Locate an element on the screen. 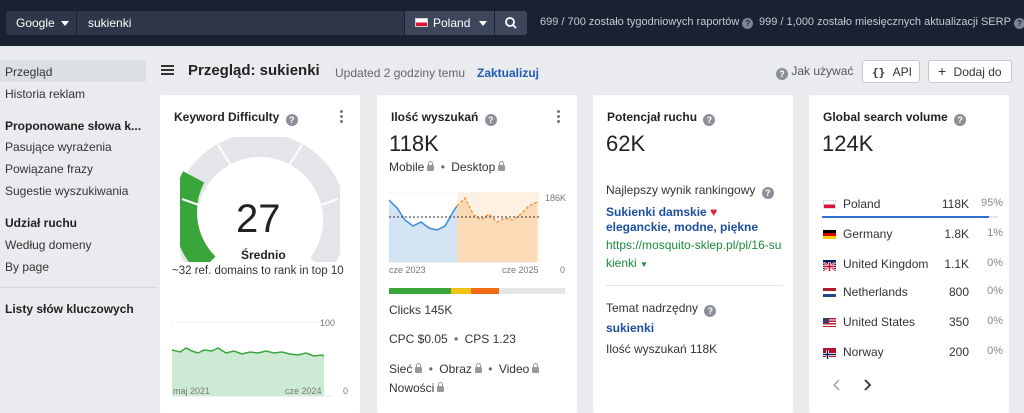 The width and height of the screenshot is (1024, 413). sidebar-item-related-terms: Powiązane frazy is located at coordinates (73, 168).